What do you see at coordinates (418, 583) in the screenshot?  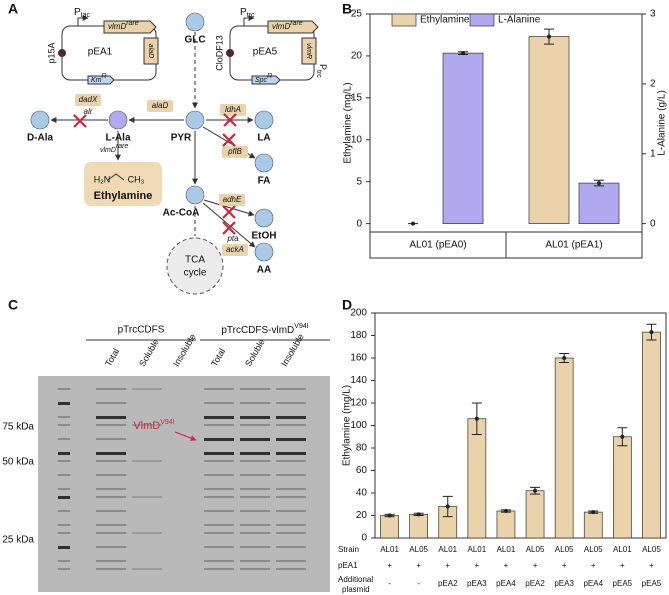 I see `table-cell: -` at bounding box center [418, 583].